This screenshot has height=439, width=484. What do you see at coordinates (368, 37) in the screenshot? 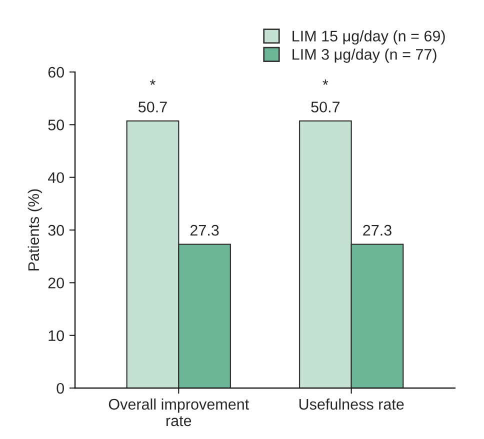
I see `legend-label: LIM 15 μg/day (n = 69)` at bounding box center [368, 37].